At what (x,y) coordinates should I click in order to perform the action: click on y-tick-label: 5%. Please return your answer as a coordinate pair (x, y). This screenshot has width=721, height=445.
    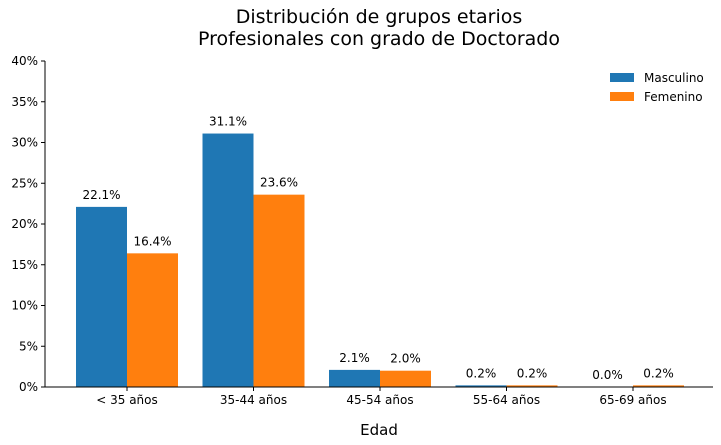
    Looking at the image, I should click on (28, 346).